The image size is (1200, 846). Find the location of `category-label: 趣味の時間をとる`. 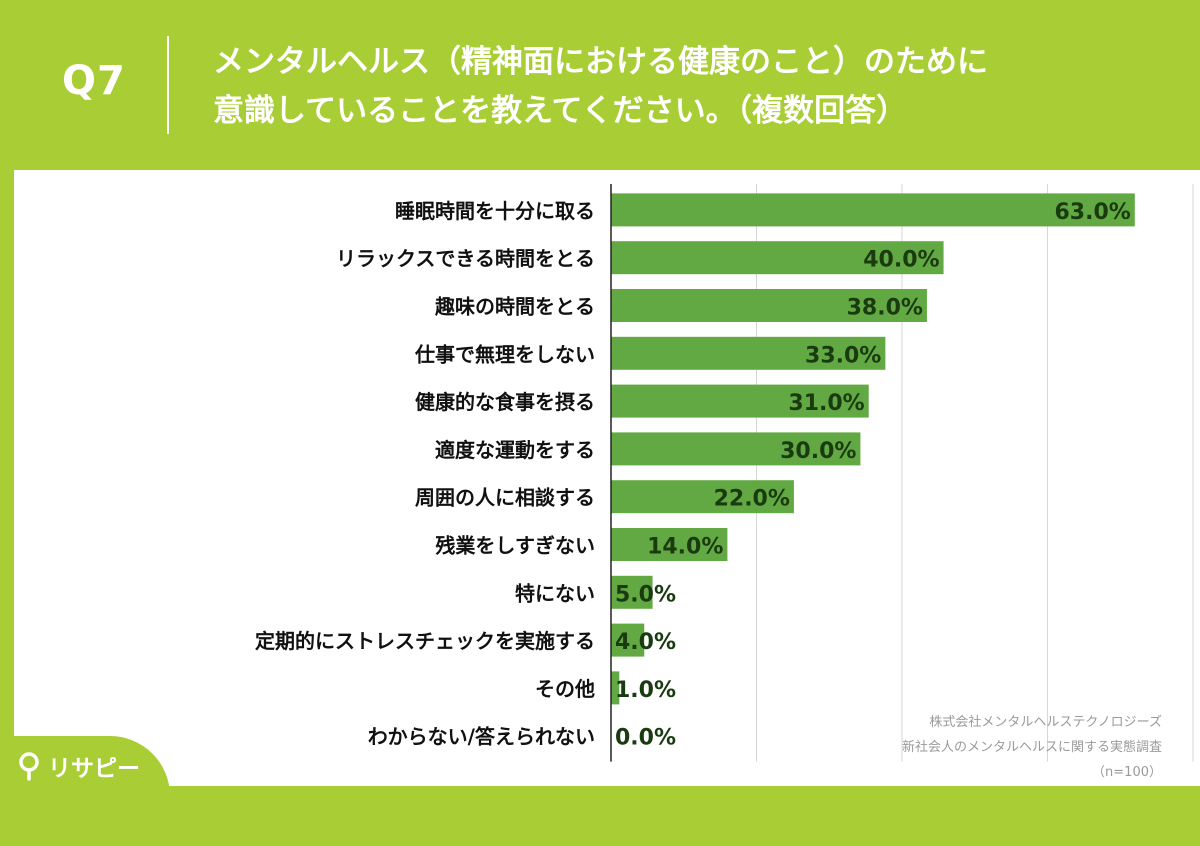

category-label: 趣味の時間をとる is located at coordinates (514, 307).